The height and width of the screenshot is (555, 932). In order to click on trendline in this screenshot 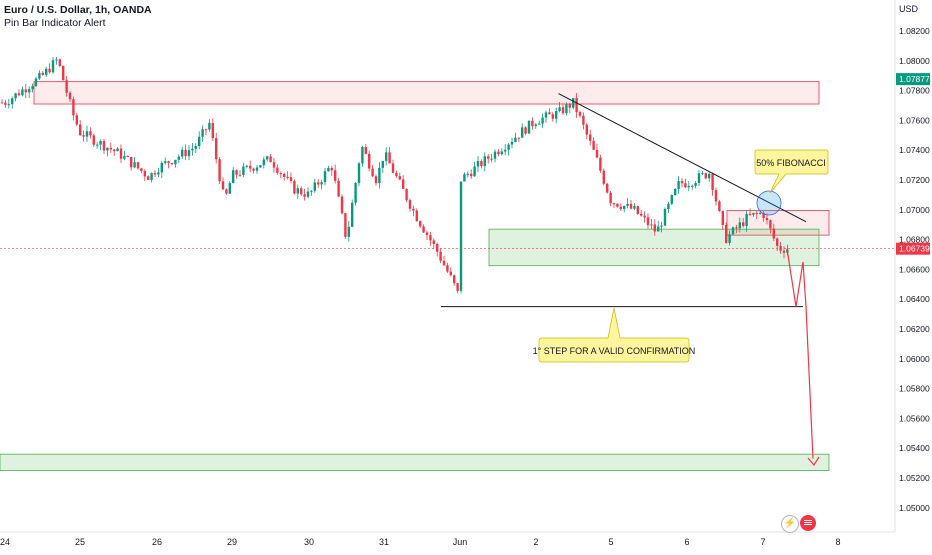, I will do `click(682, 158)`.